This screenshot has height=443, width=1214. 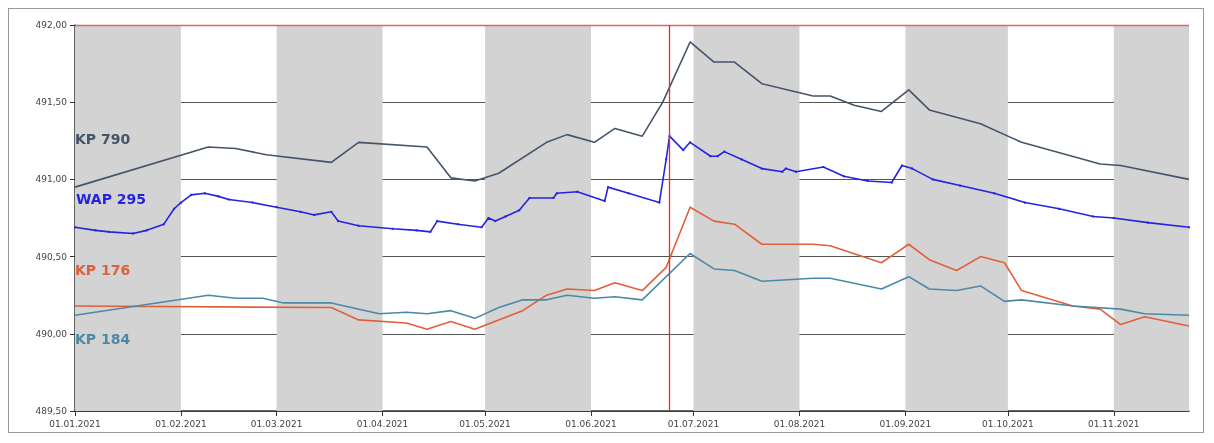 What do you see at coordinates (181, 423) in the screenshot?
I see `x-tick-label: 01.02.2021` at bounding box center [181, 423].